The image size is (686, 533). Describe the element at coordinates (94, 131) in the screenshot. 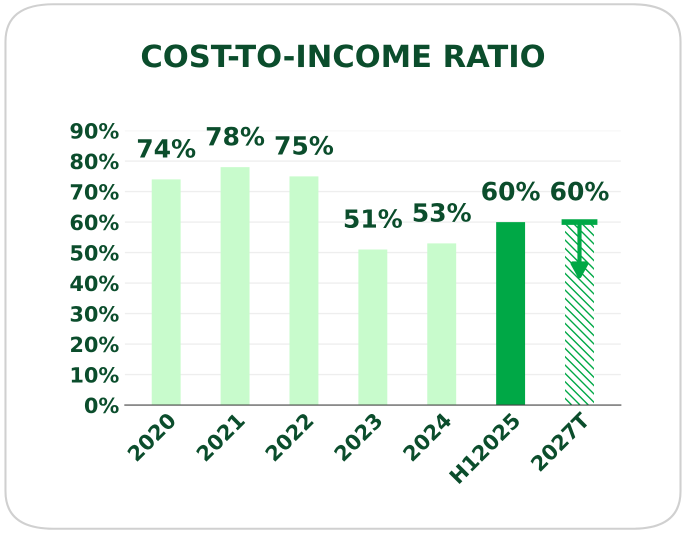

I see `y-tick-label: 90%` at that location.